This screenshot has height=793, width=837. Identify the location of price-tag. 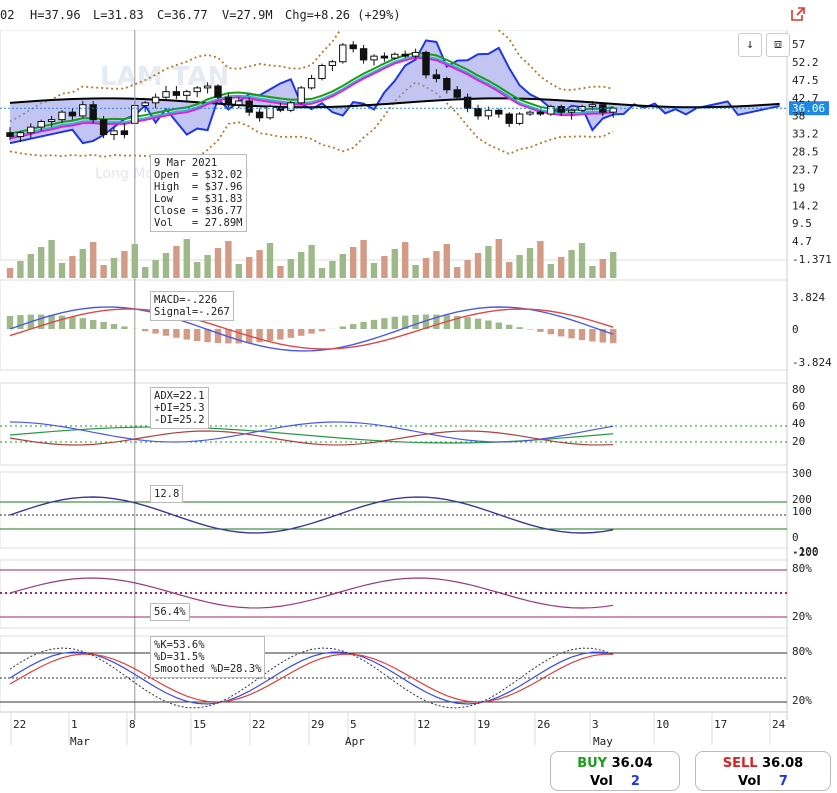
(809, 108).